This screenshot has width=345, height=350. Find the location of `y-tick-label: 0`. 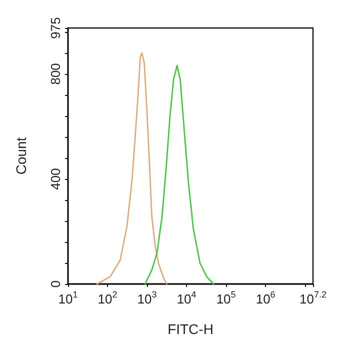

y-tick-label: 0 is located at coordinates (55, 284).